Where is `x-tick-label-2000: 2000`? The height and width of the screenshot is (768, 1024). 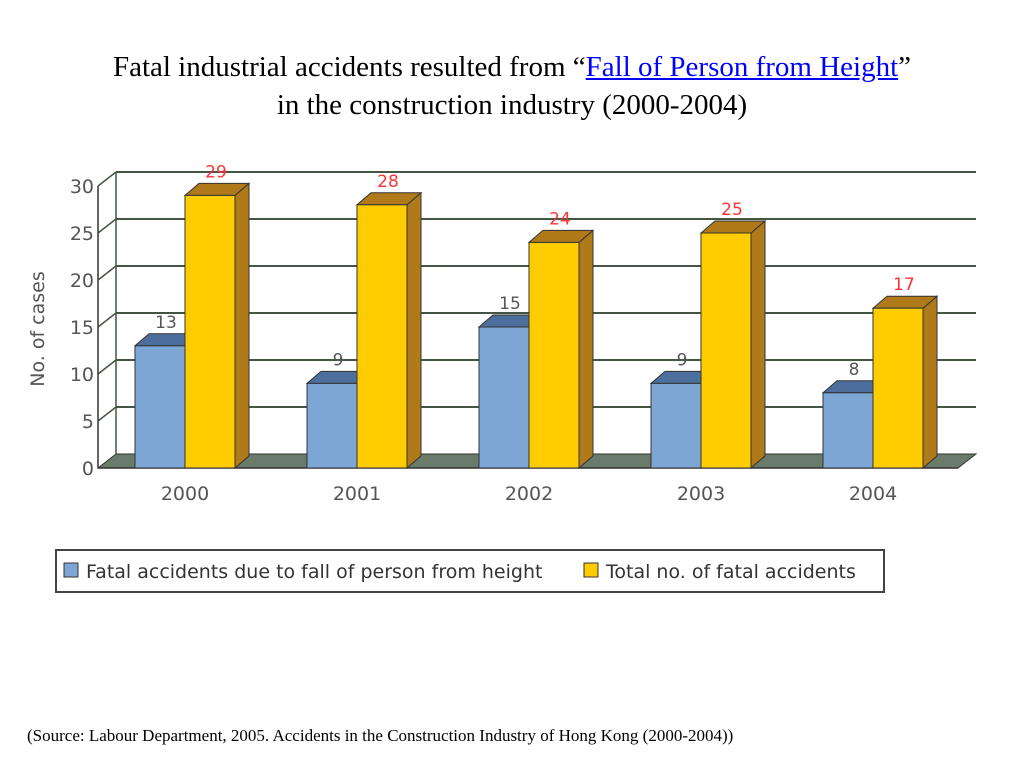 x-tick-label-2000: 2000 is located at coordinates (185, 494).